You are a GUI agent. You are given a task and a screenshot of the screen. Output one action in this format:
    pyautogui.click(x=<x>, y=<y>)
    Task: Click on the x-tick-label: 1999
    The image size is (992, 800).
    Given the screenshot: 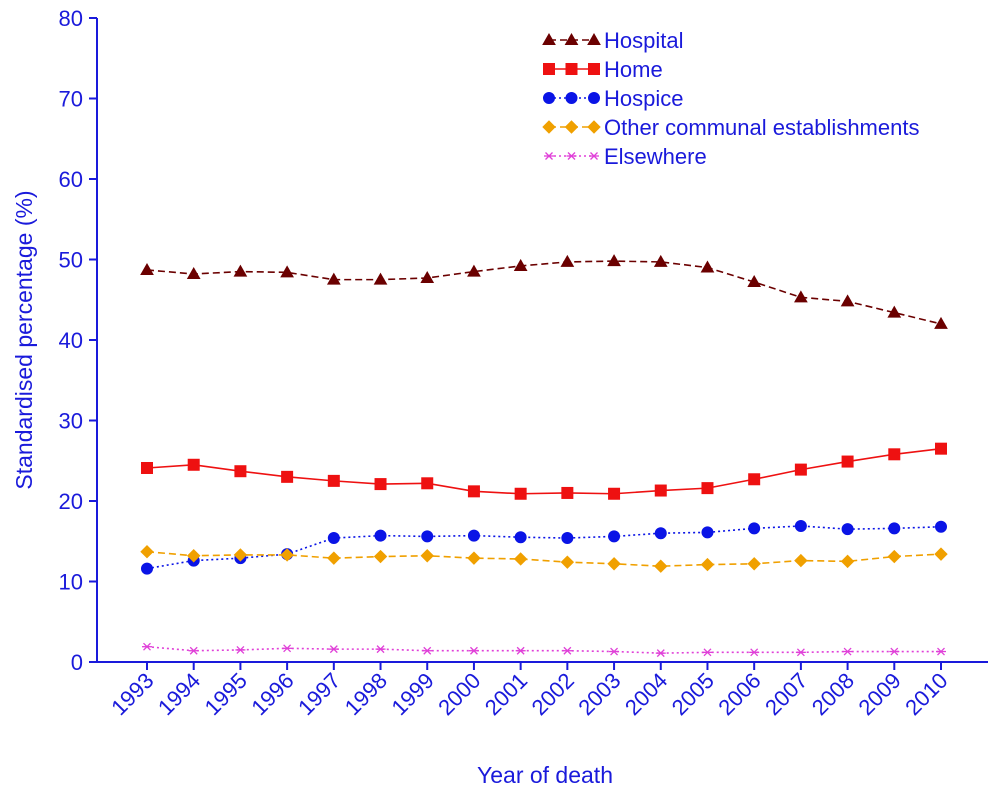 What is the action you would take?
    pyautogui.click(x=412, y=694)
    